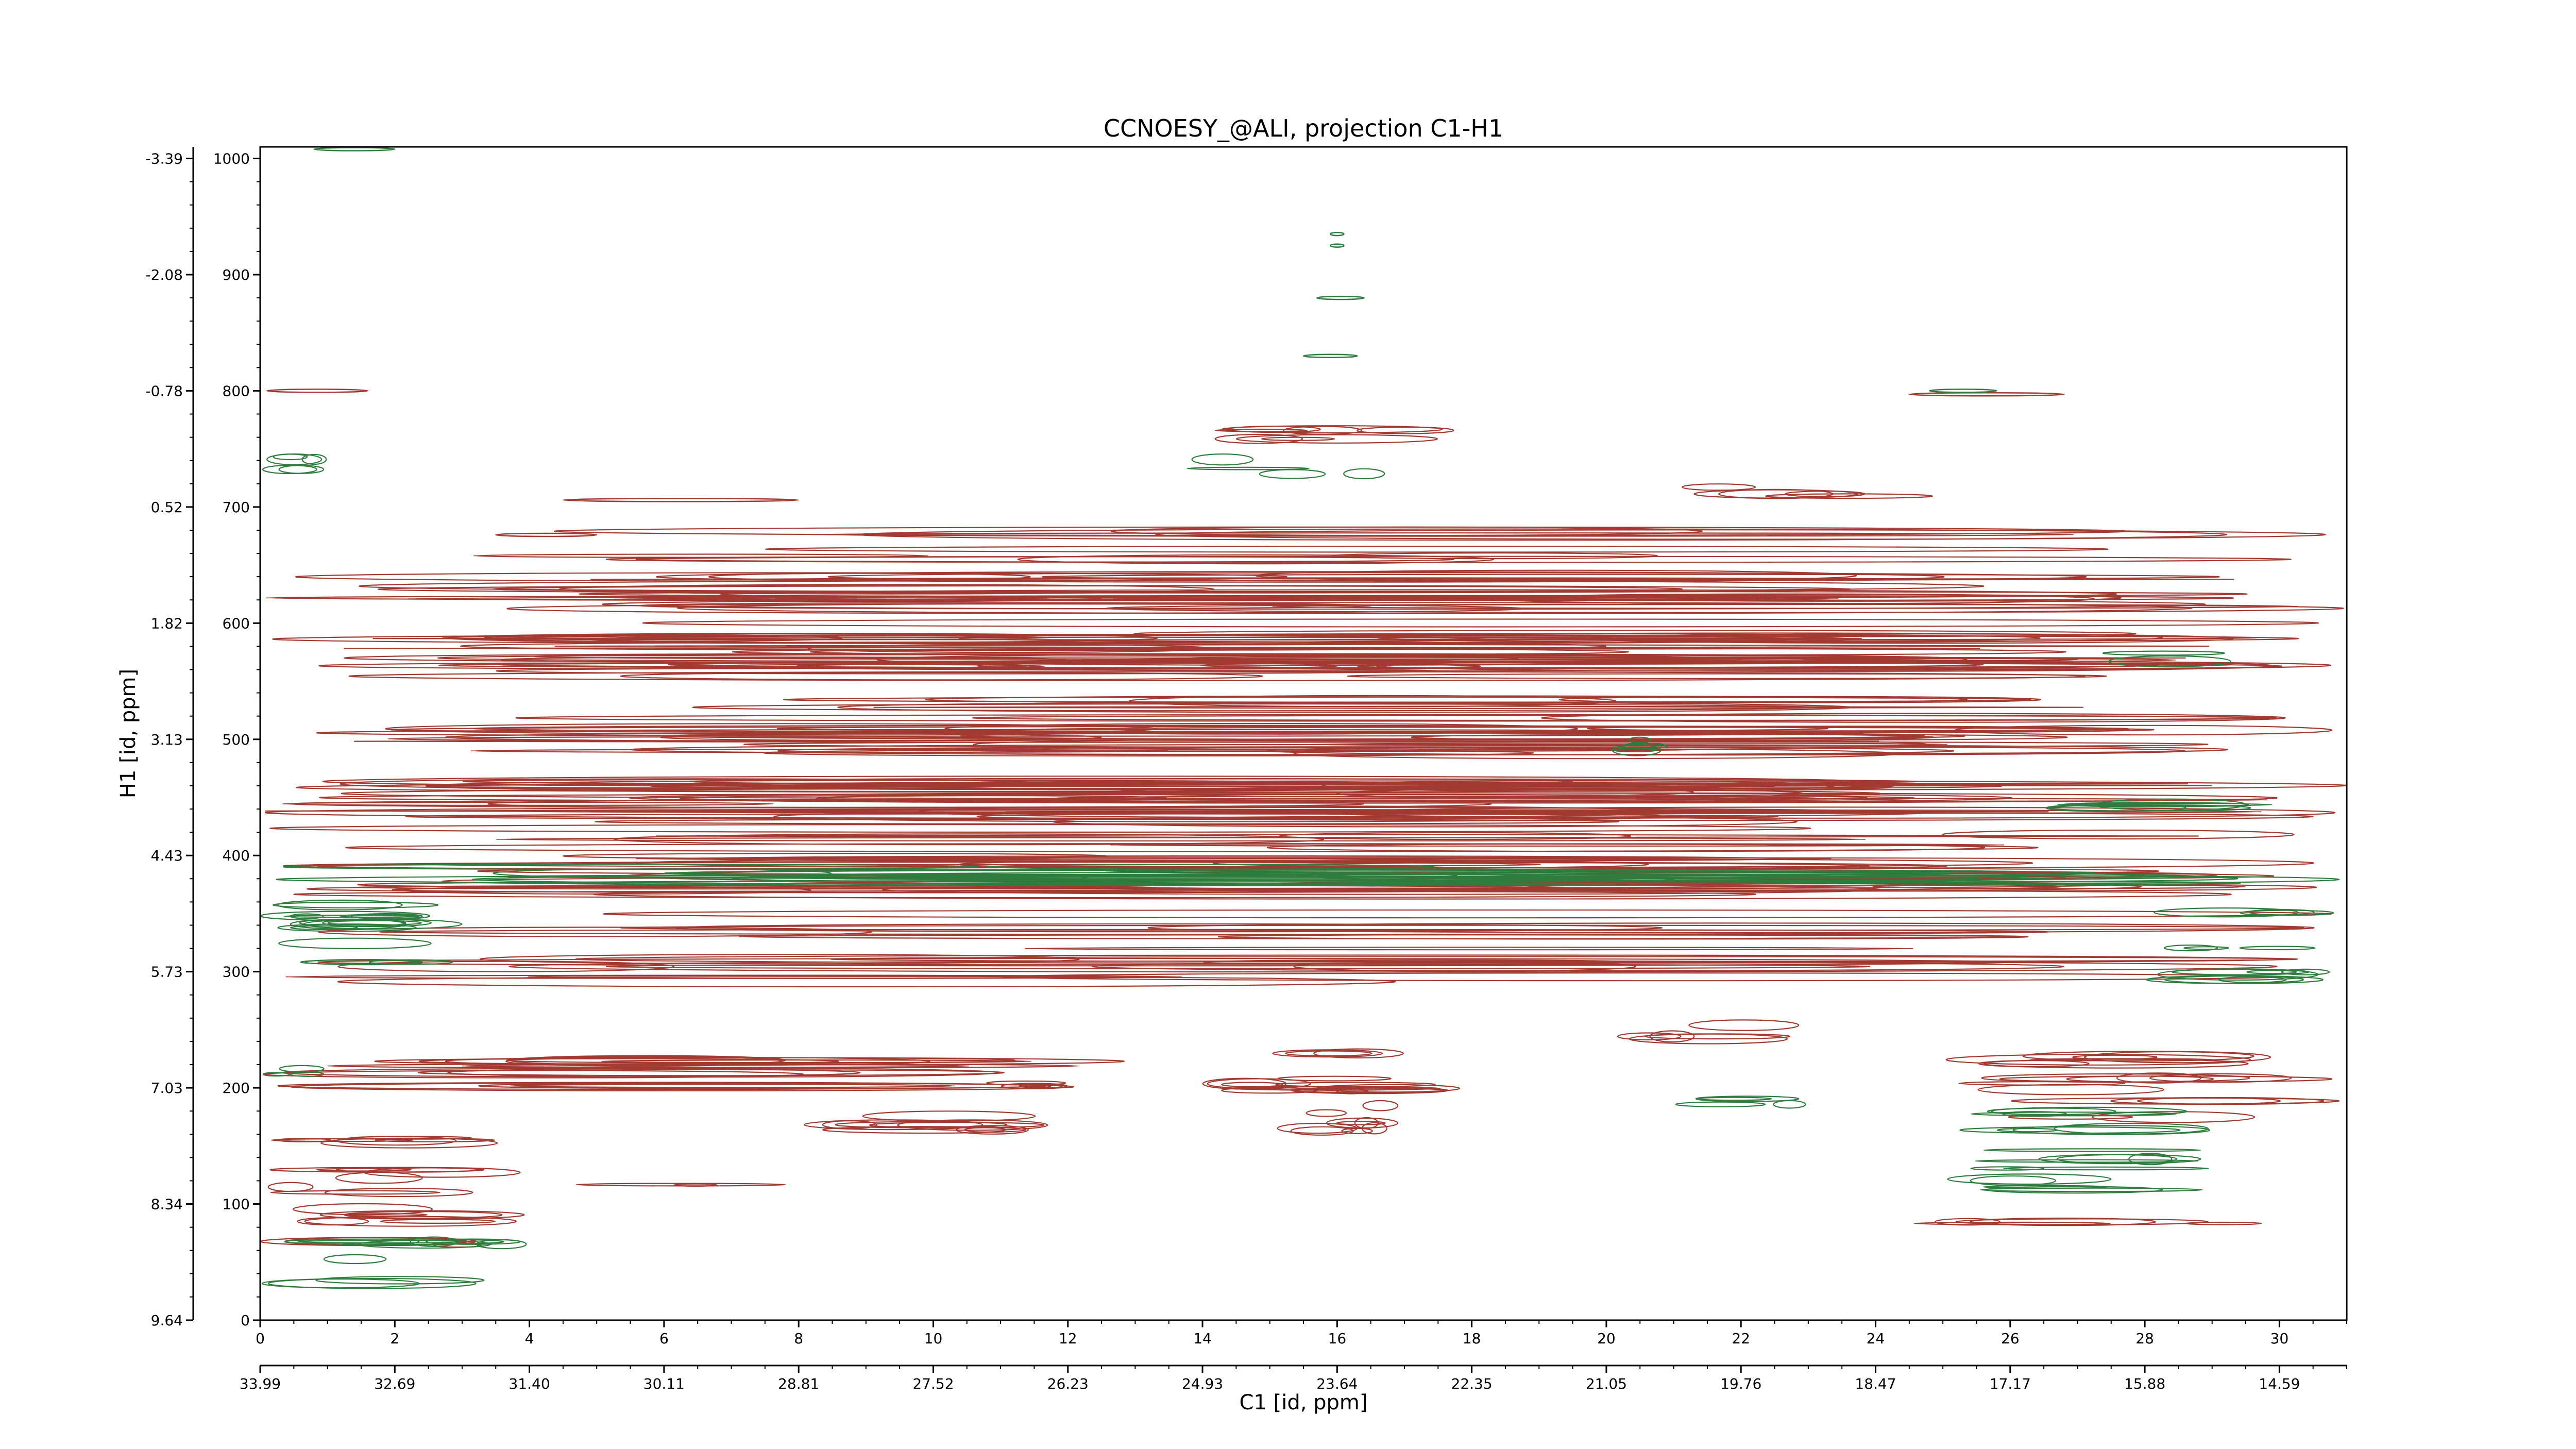  I want to click on y-index-tick-label: 500, so click(236, 739).